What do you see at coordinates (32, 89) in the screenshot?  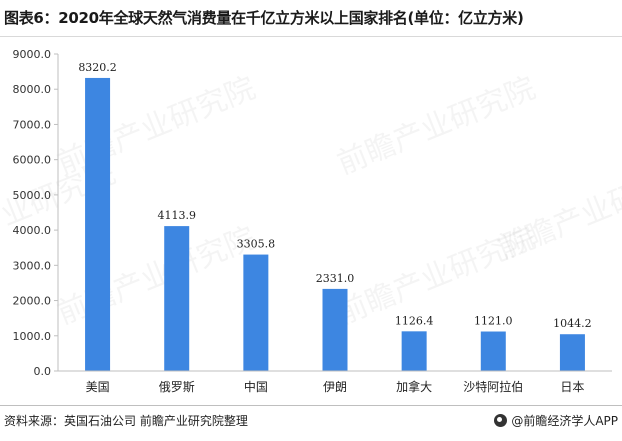 I see `y-tick-label: 8000.0` at bounding box center [32, 89].